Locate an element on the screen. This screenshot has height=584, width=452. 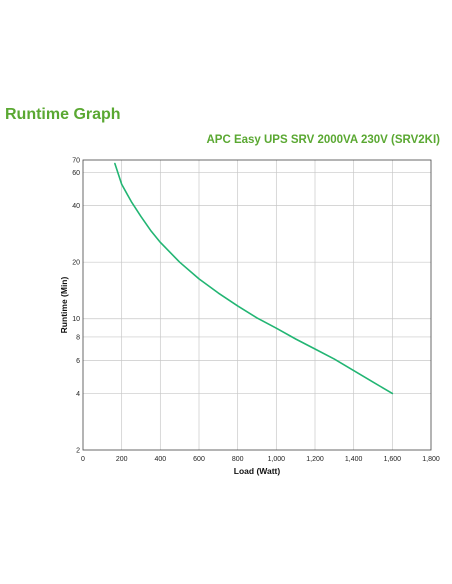
x-tick-label: 1,800 is located at coordinates (431, 459).